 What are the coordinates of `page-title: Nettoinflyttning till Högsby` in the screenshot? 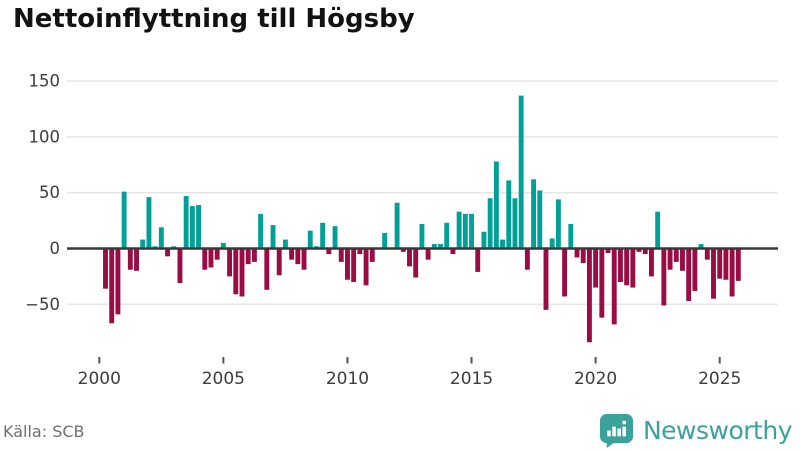 It's located at (214, 19).